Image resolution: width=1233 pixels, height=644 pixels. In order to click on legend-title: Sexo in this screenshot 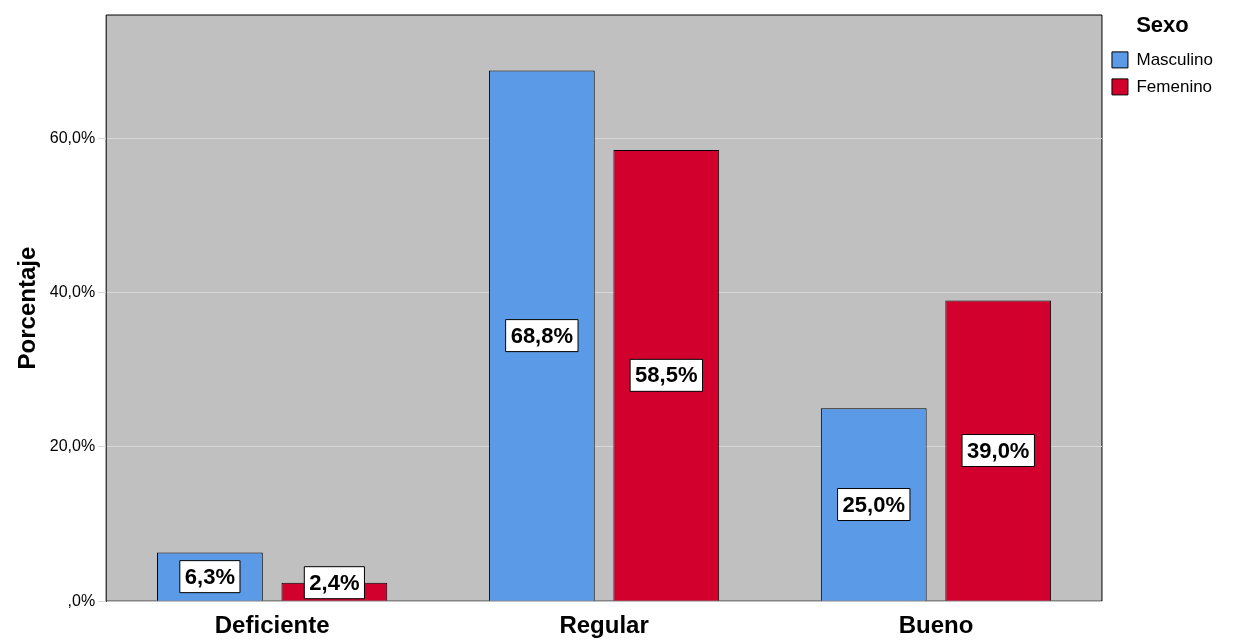, I will do `click(1162, 25)`.